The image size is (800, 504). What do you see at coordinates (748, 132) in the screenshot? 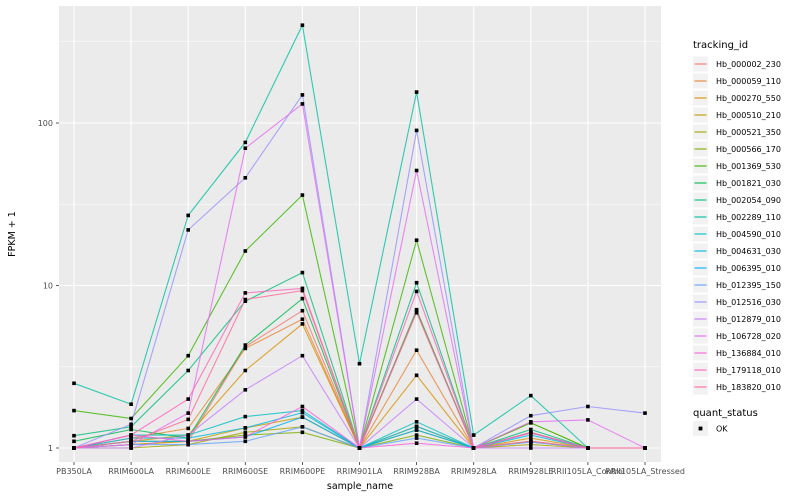
I see `legend-entry-label: Hb_000521_350` at bounding box center [748, 132].